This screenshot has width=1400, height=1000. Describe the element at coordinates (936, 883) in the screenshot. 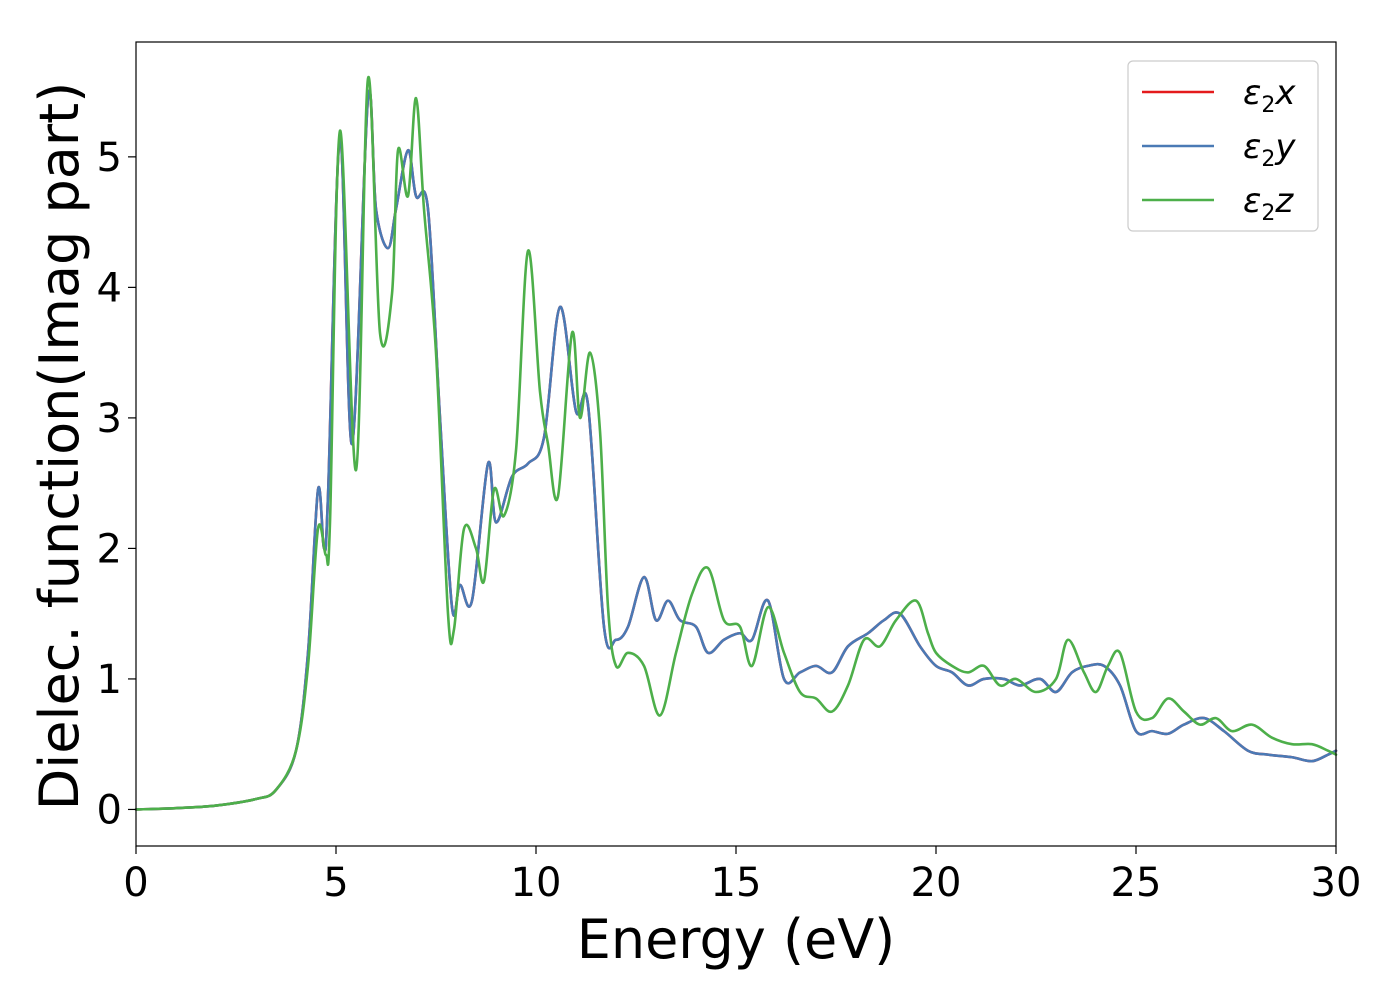

I see `x-tick-label: 20` at that location.